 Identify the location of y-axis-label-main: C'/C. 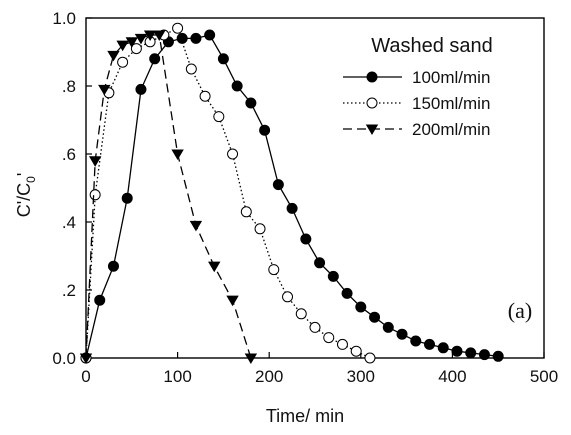
(24, 200).